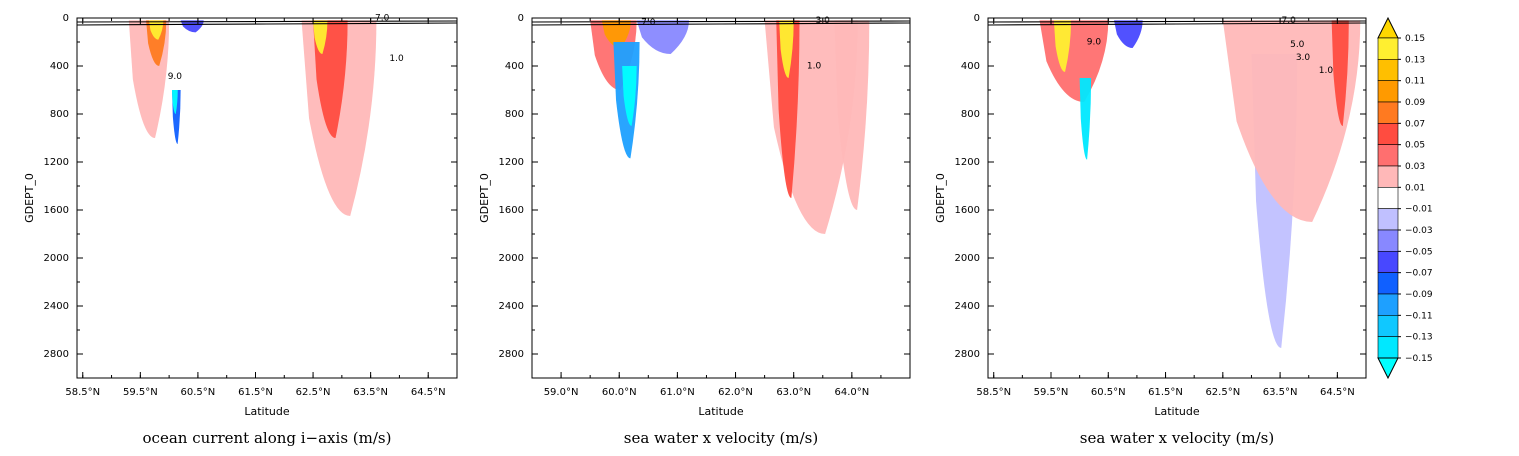 The image size is (1519, 456). What do you see at coordinates (561, 392) in the screenshot?
I see `x-tick-label: 59.0°N` at bounding box center [561, 392].